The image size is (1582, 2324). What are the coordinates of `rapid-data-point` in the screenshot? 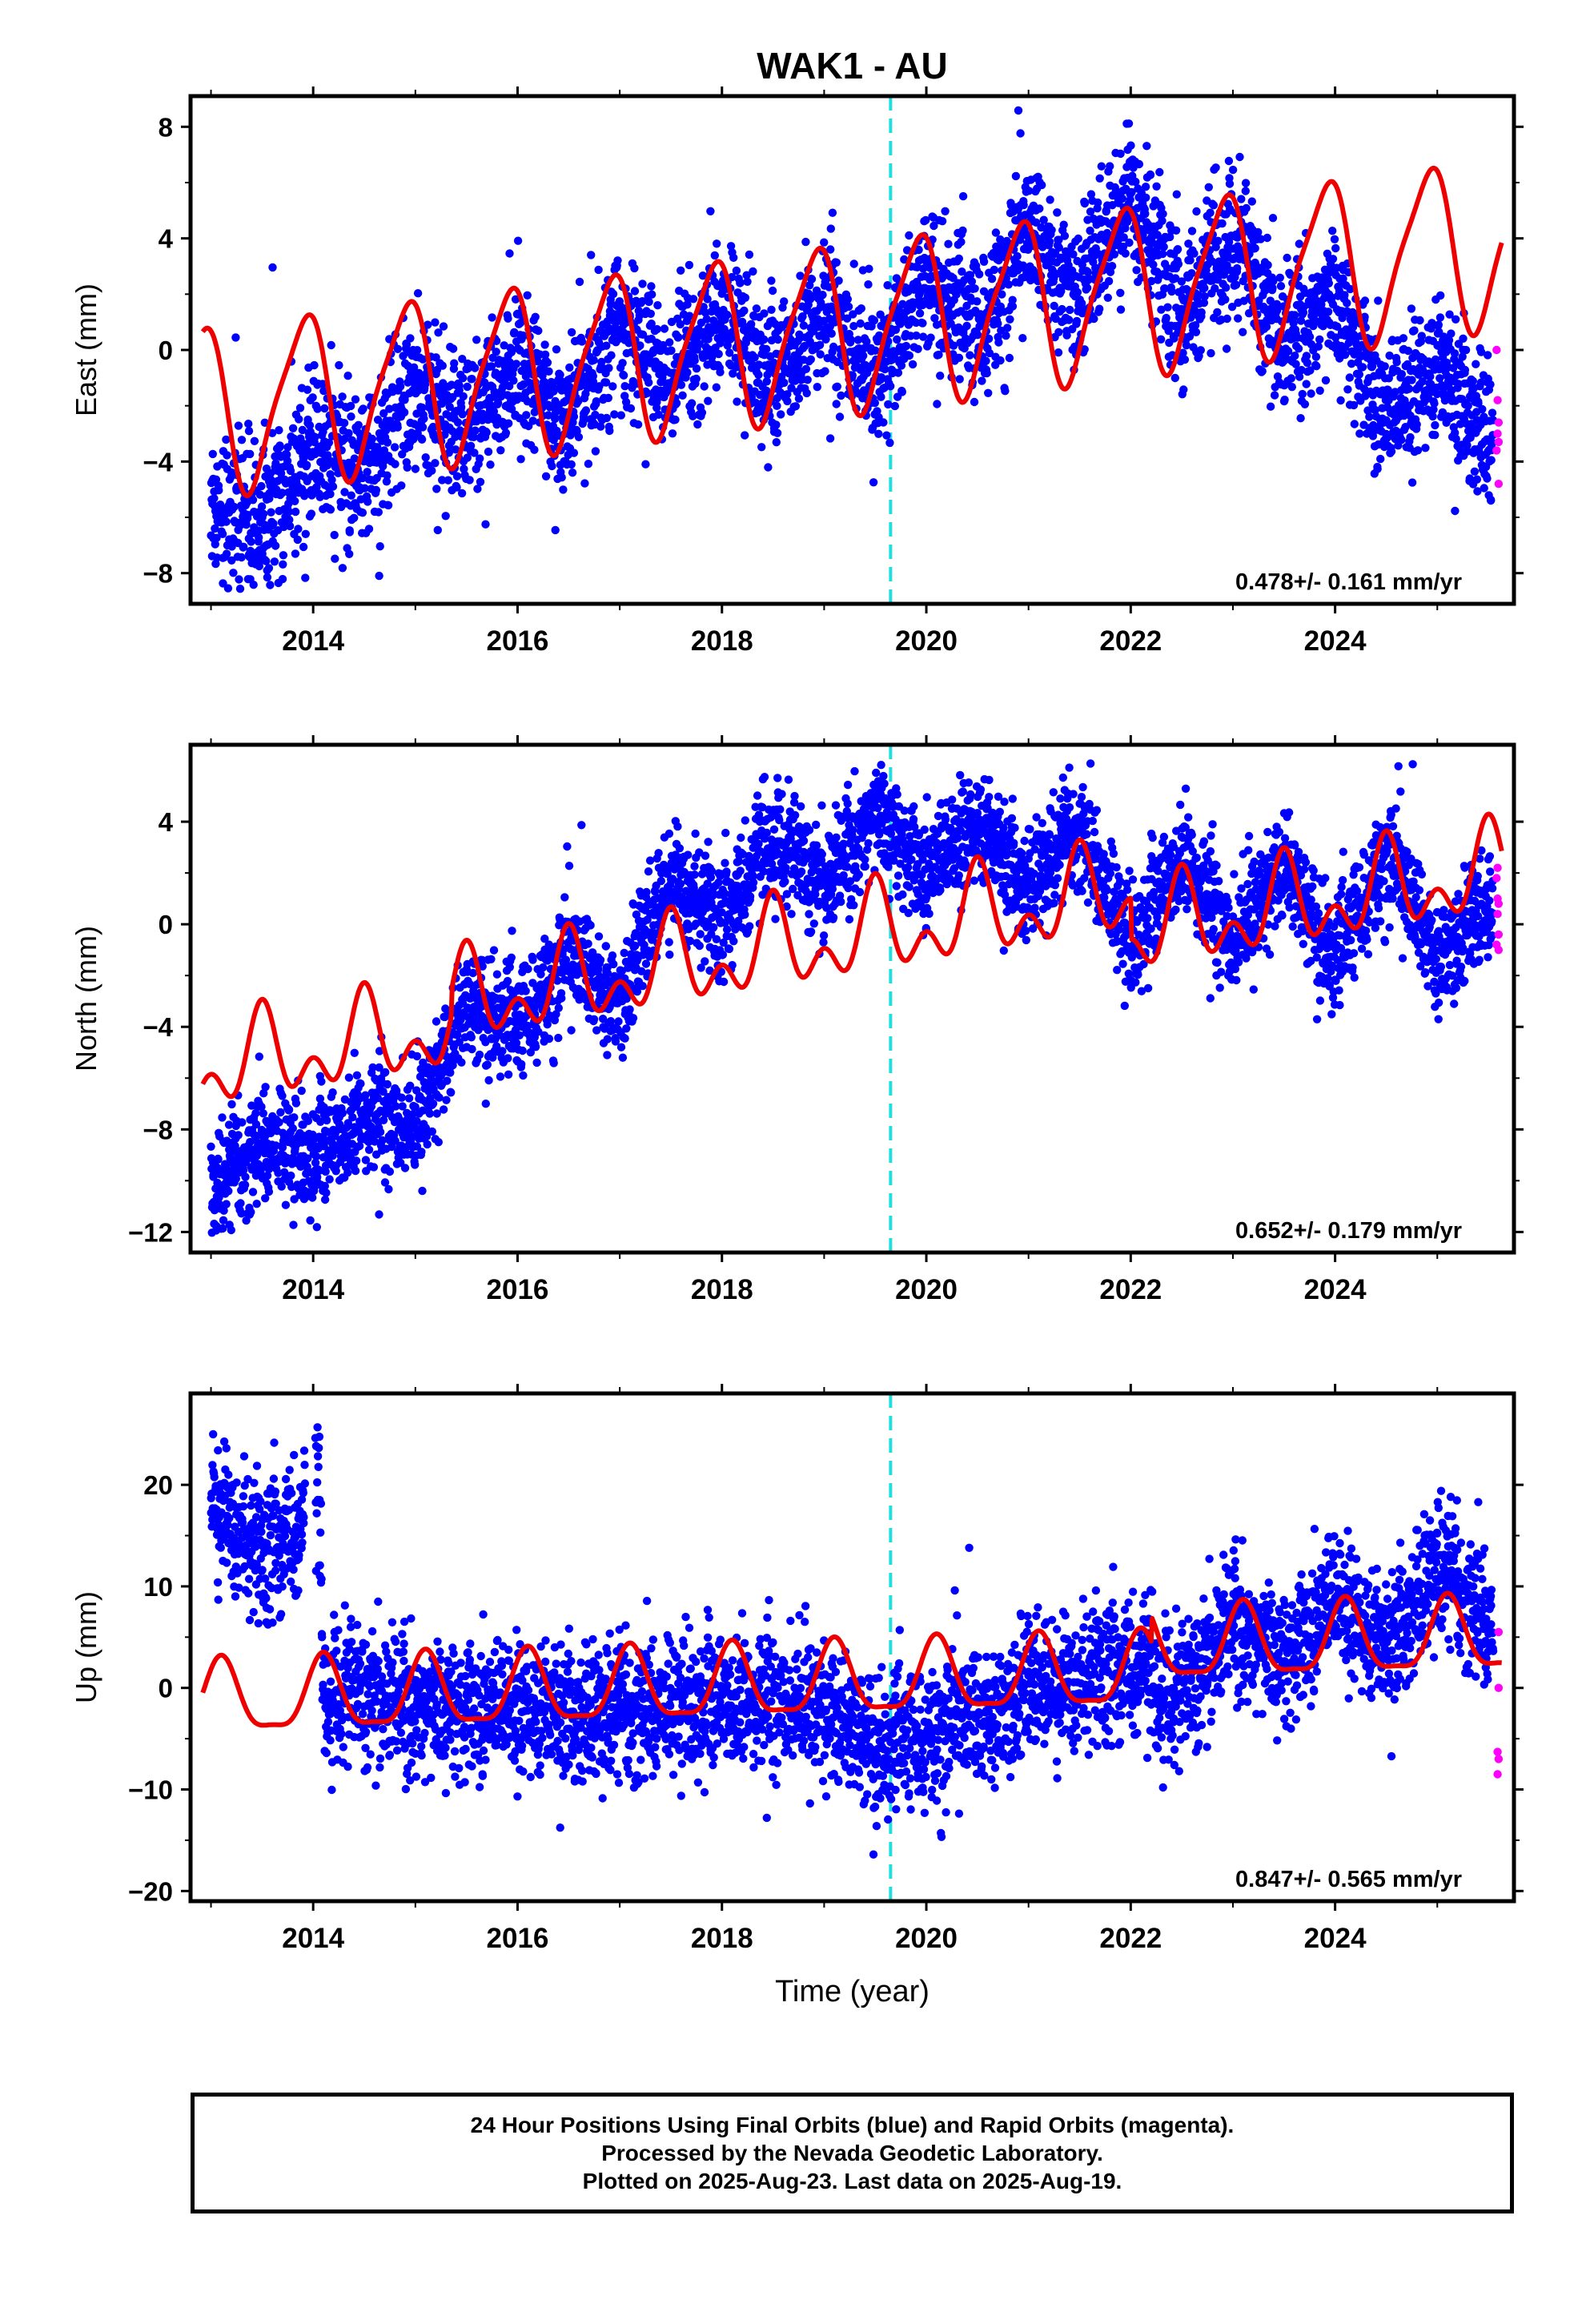 It's located at (1497, 433).